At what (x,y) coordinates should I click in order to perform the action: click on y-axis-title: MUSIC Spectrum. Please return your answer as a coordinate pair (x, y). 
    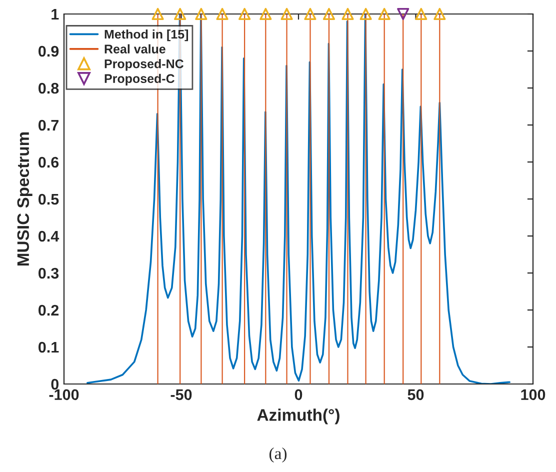
    Looking at the image, I should click on (24, 199).